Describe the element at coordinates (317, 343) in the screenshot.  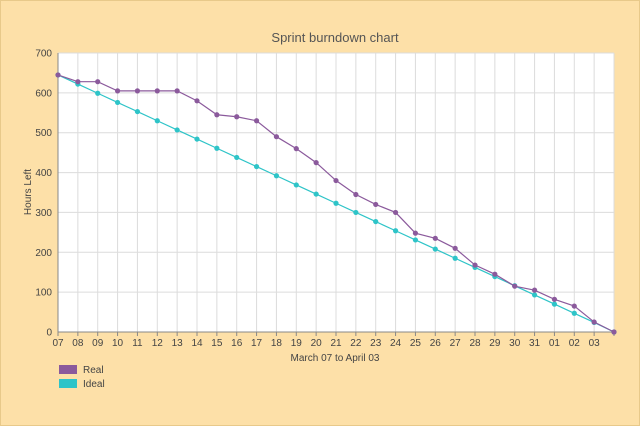
I see `x-tick-label: 20` at that location.